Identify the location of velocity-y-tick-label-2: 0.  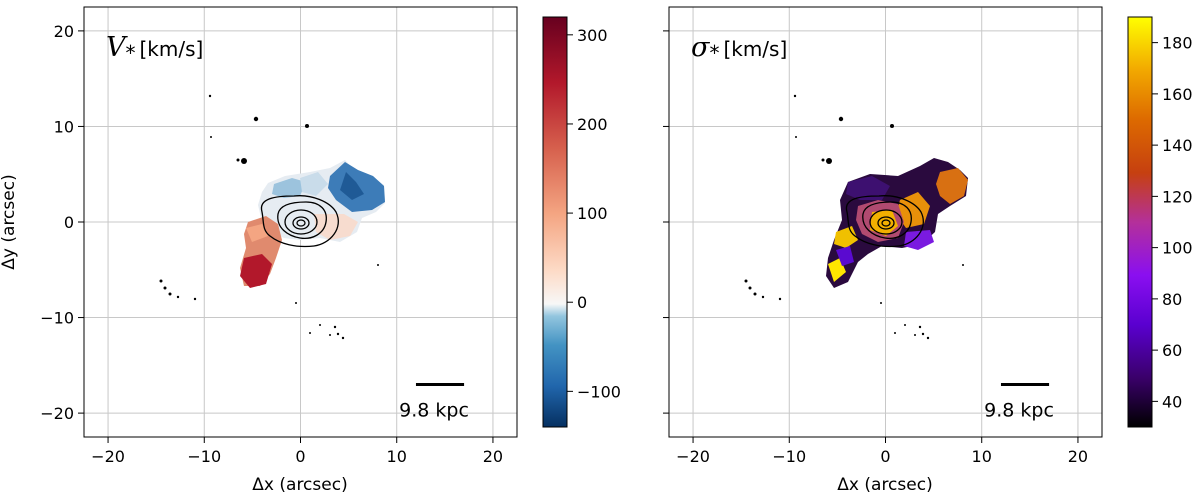
(69, 222).